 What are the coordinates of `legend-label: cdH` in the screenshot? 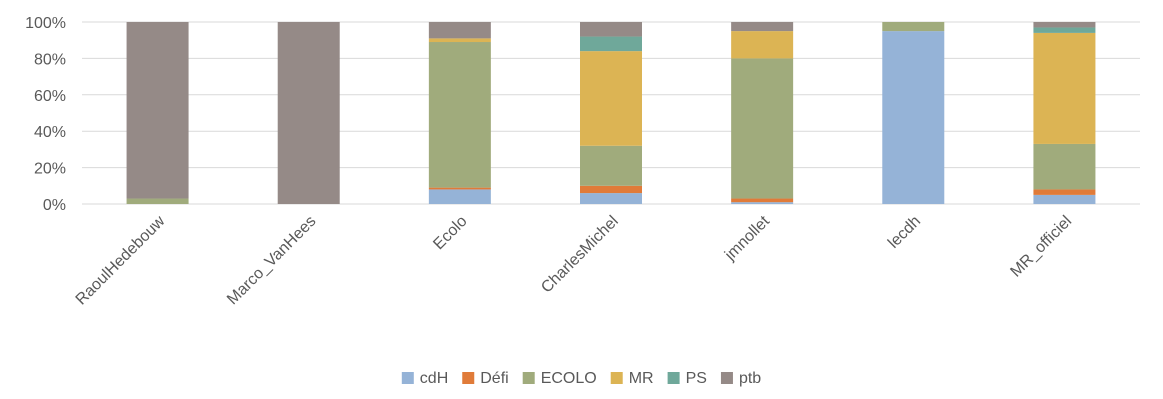 It's located at (434, 378).